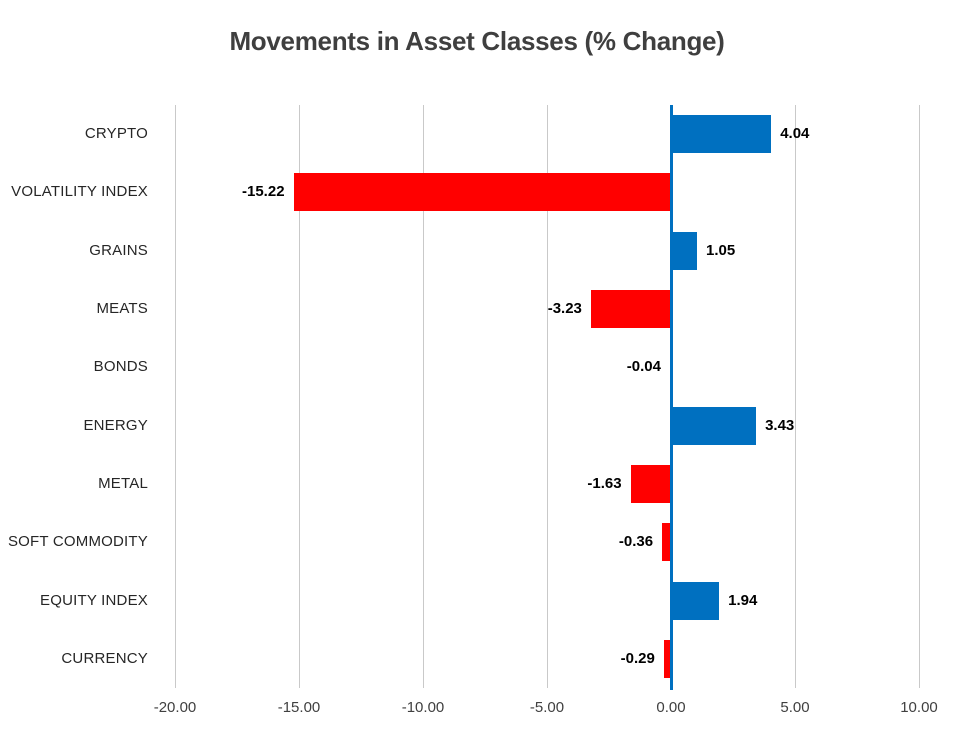  What do you see at coordinates (671, 397) in the screenshot?
I see `zero-axis-line` at bounding box center [671, 397].